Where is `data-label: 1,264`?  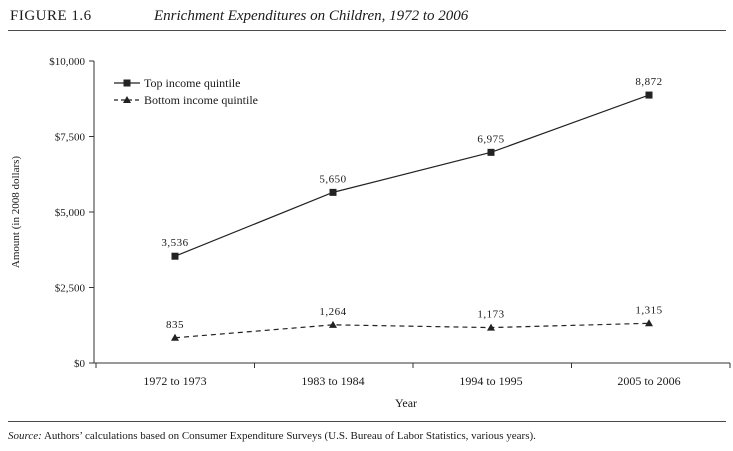
data-label: 1,264 is located at coordinates (332, 312).